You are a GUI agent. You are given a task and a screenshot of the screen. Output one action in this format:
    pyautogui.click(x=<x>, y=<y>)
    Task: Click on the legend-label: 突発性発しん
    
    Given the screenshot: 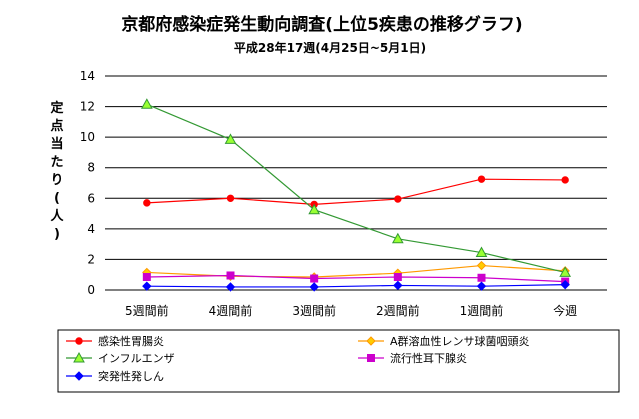 What is the action you would take?
    pyautogui.click(x=131, y=376)
    